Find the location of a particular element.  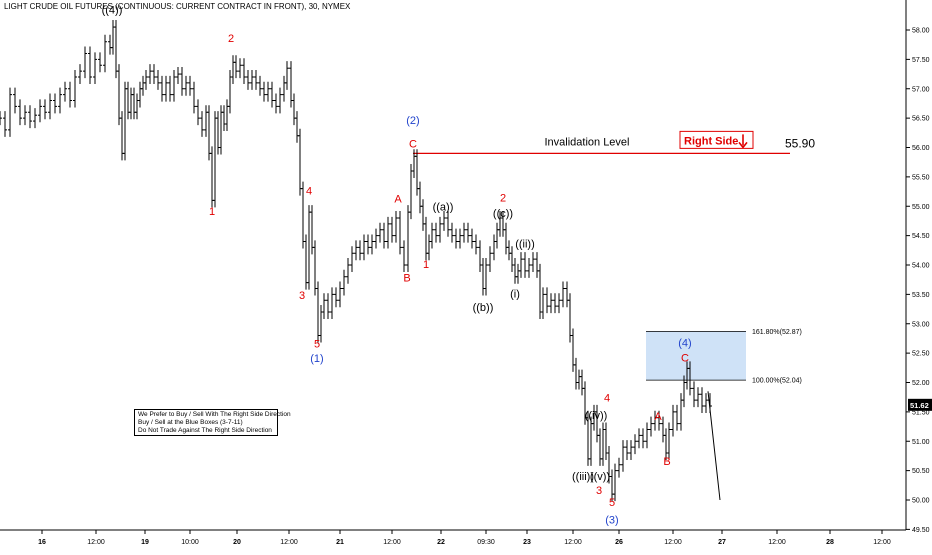

fib-161-label: 161.80%(52.87) is located at coordinates (777, 332).